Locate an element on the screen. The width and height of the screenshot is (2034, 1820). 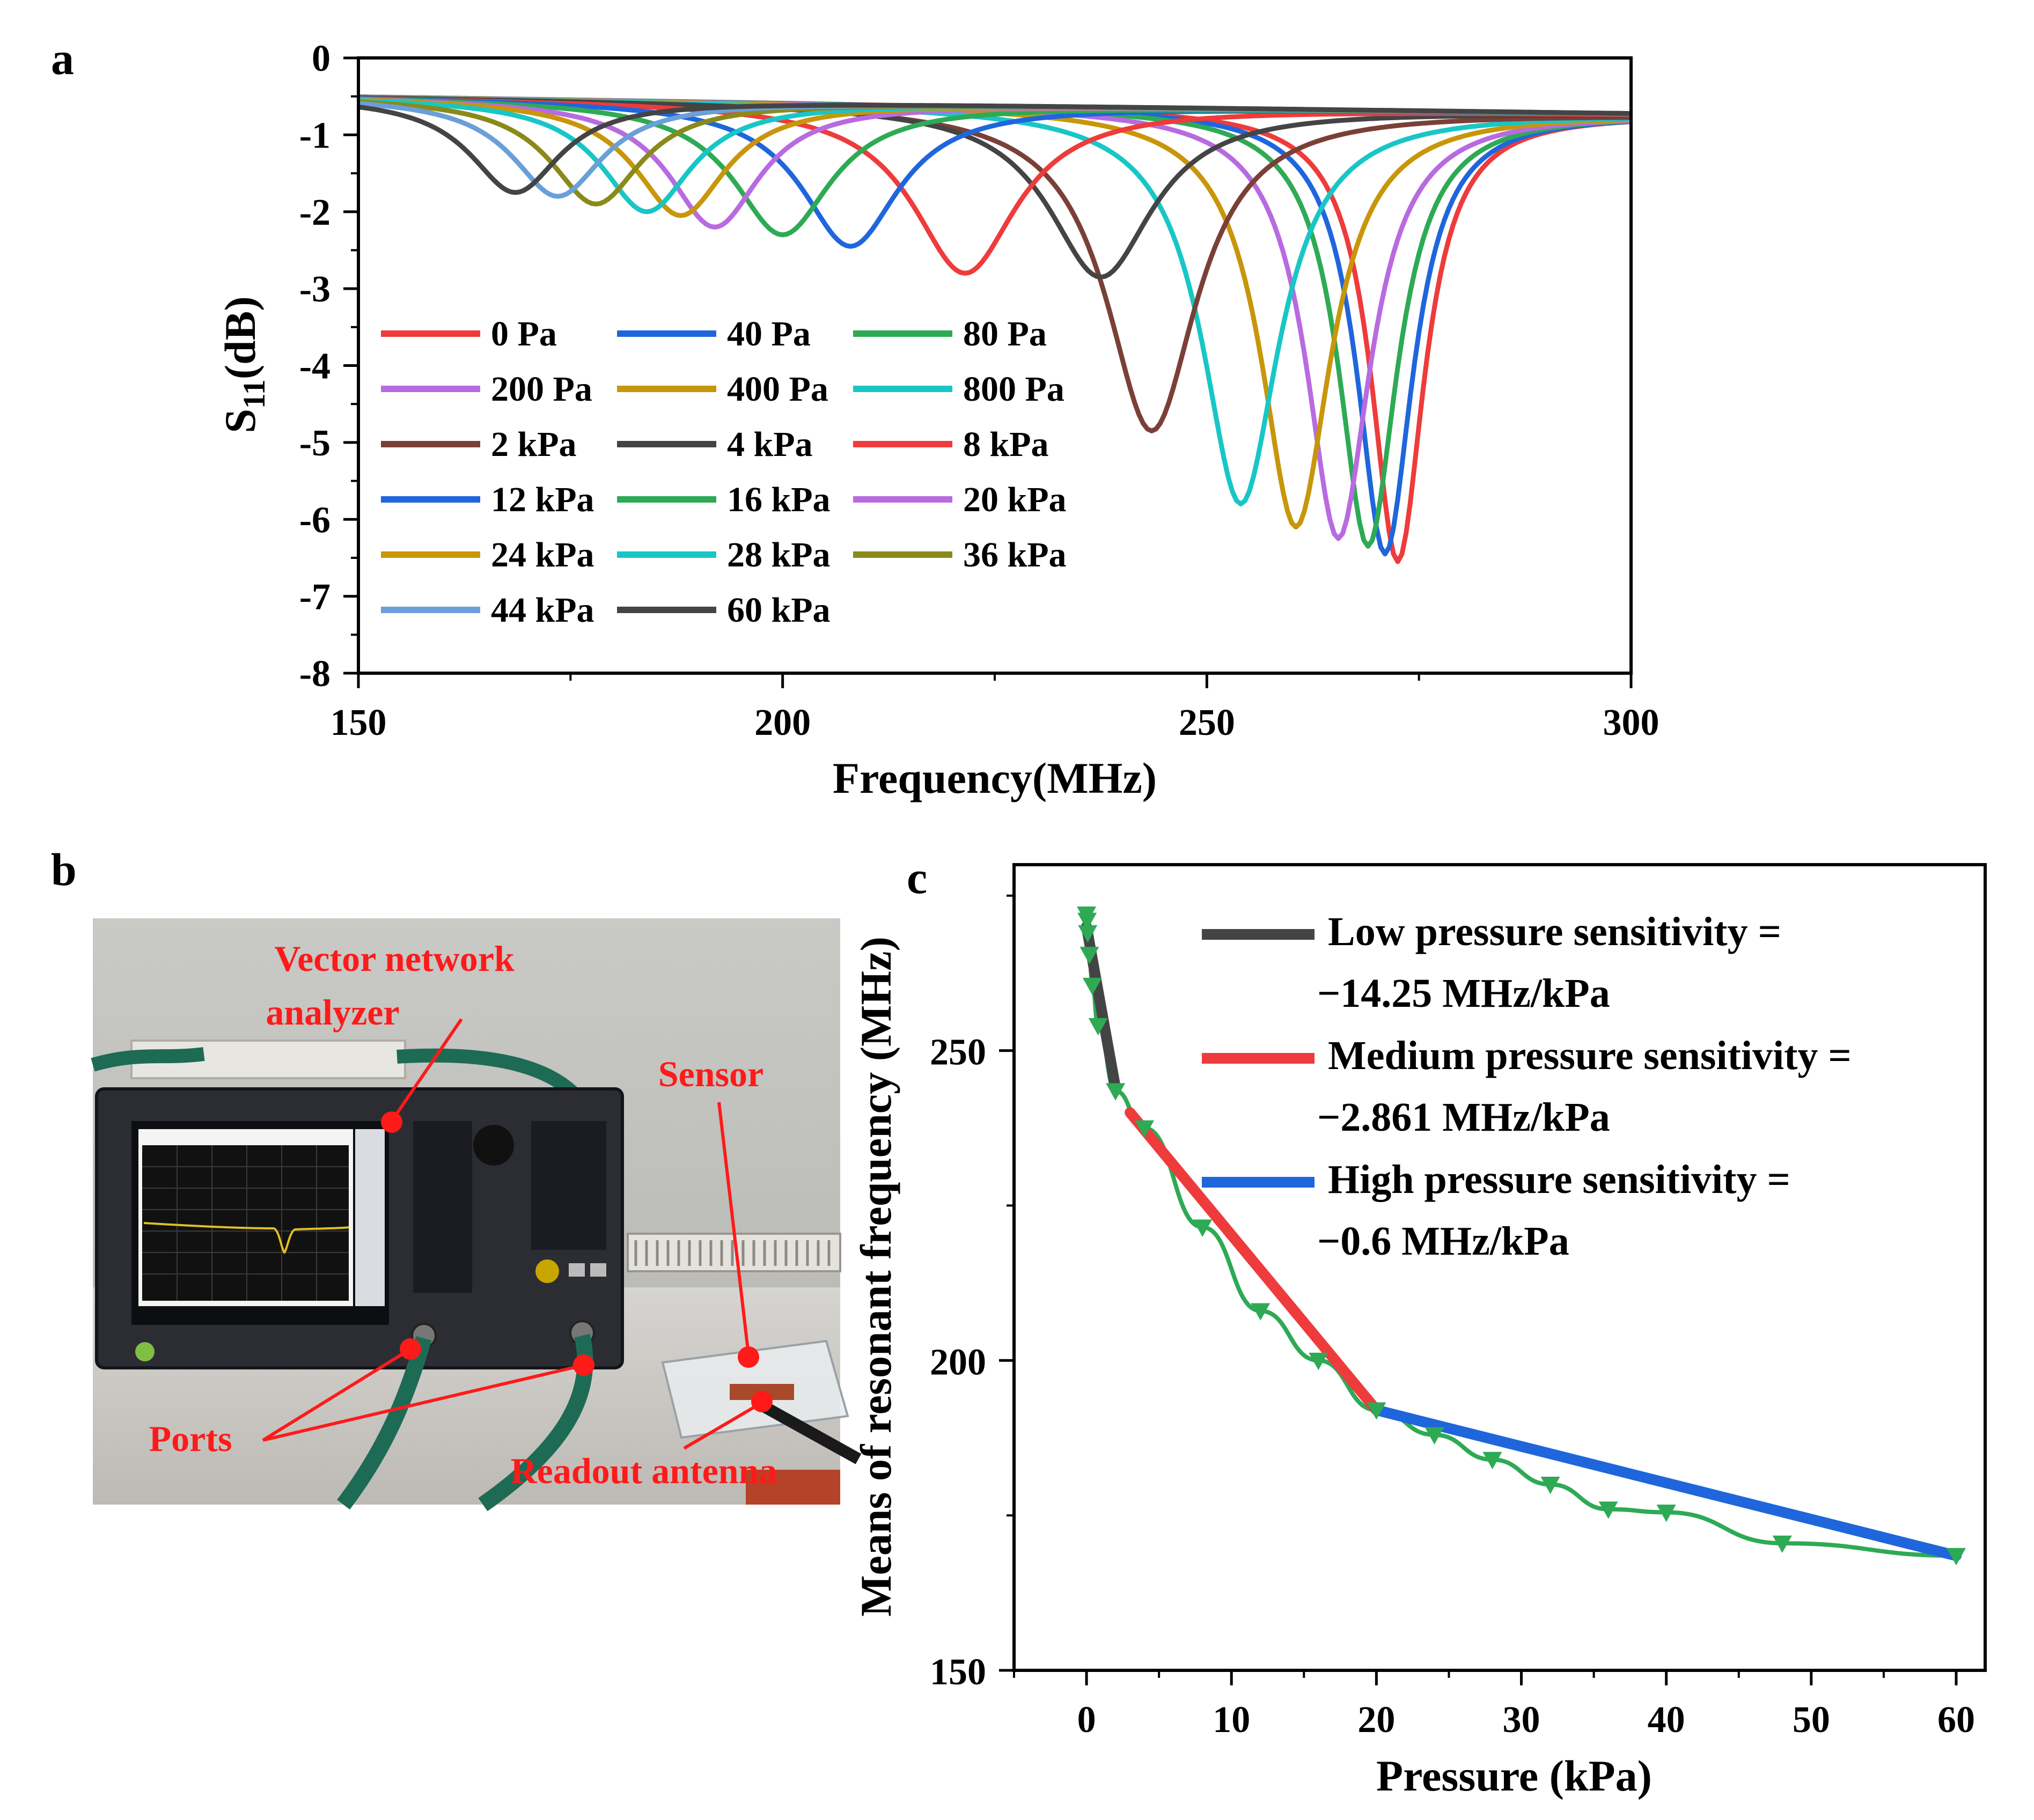
legend-a-label: 36 kPa is located at coordinates (1015, 554).